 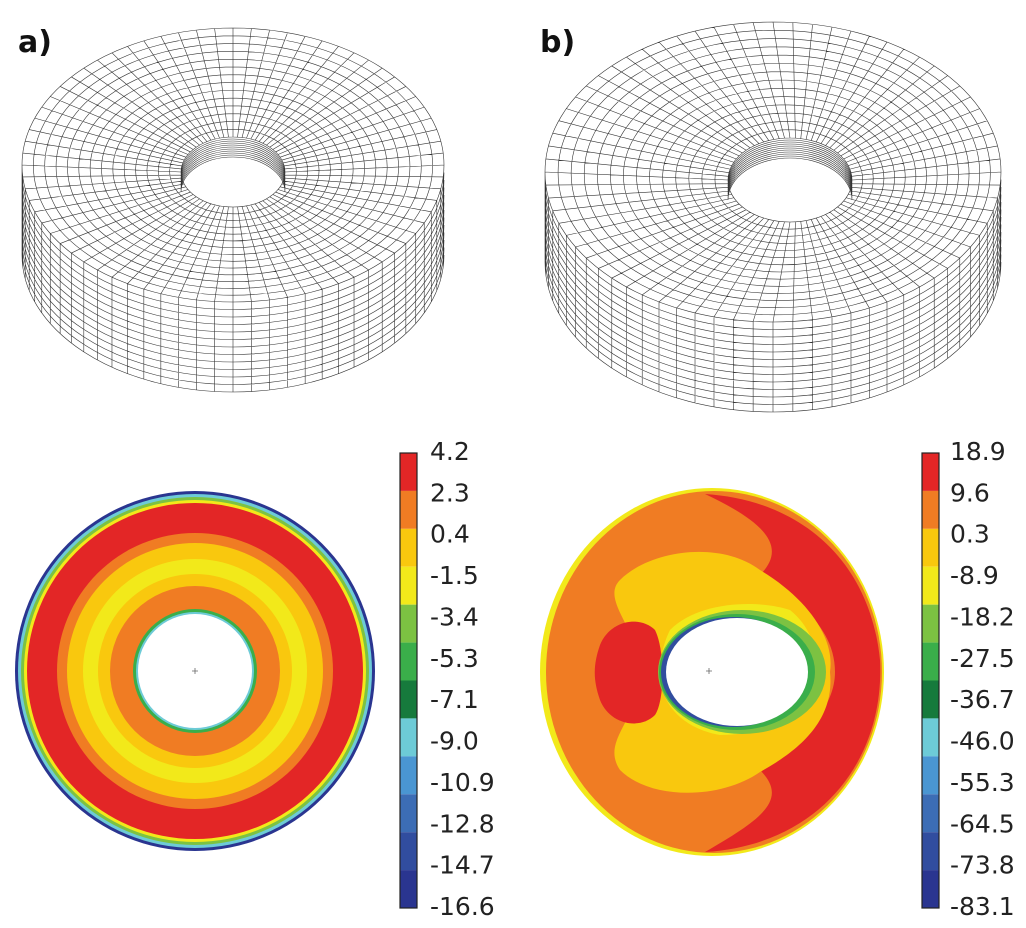 What do you see at coordinates (982, 906) in the screenshot?
I see `colorbar-label: -83.1` at bounding box center [982, 906].